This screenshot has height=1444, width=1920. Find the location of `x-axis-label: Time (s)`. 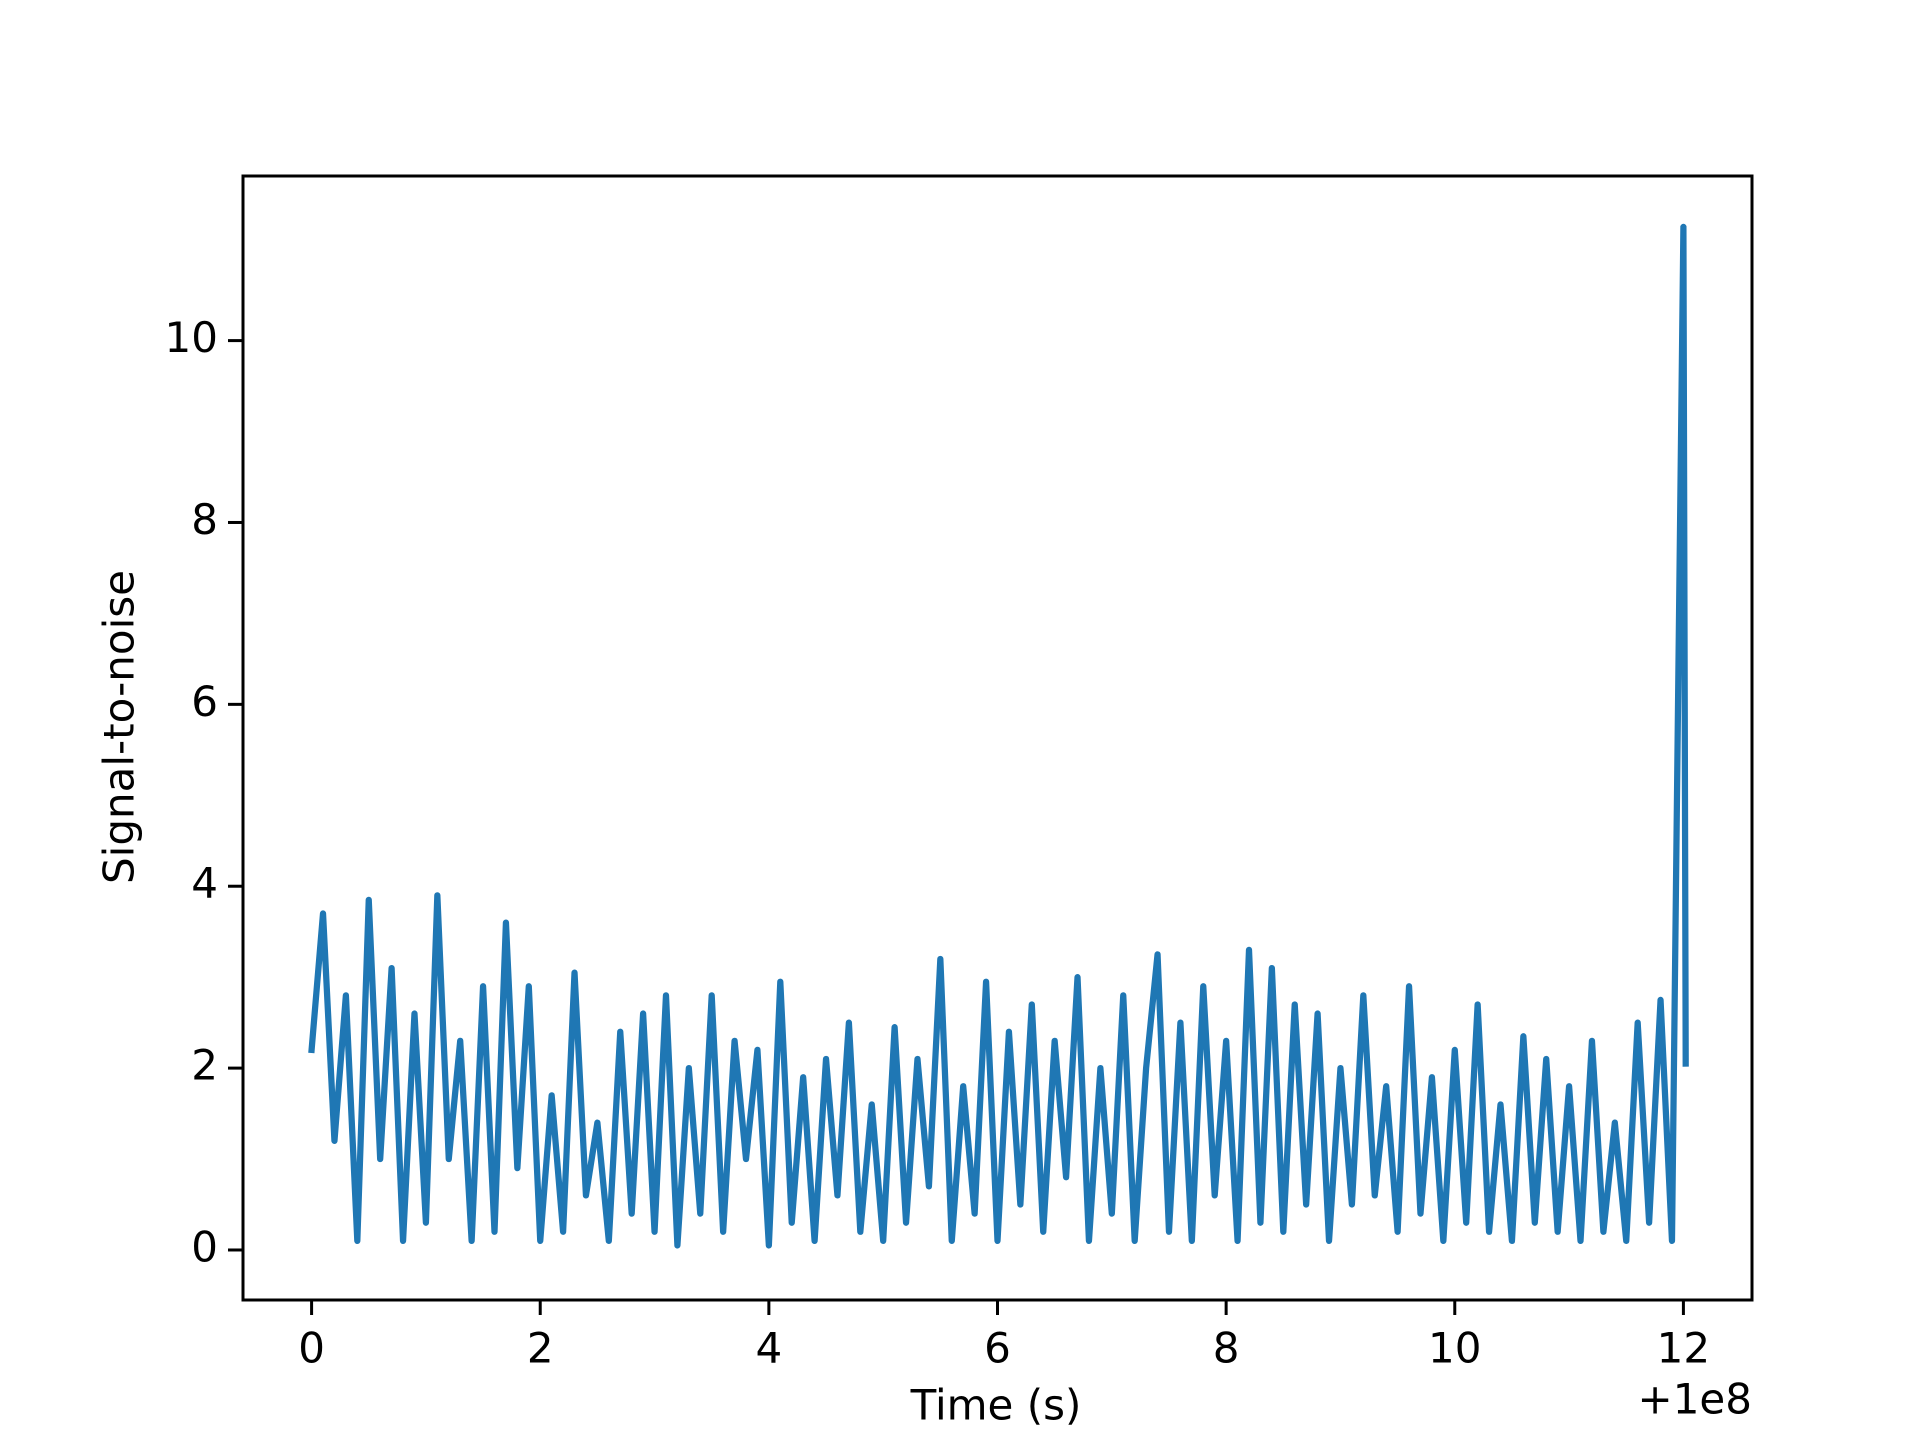

x-axis-label: Time (s) is located at coordinates (996, 1405).